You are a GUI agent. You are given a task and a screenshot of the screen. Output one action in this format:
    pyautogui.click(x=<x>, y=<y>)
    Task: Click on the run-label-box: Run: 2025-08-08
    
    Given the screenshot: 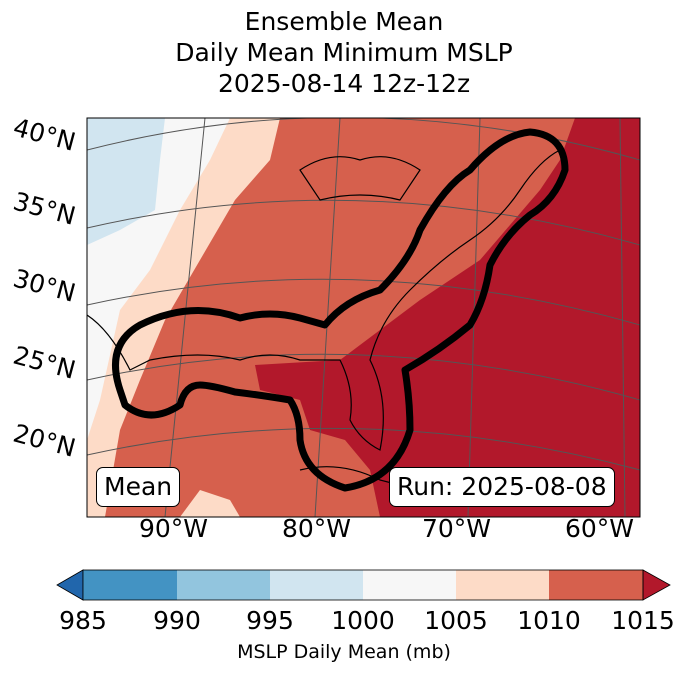 What is the action you would take?
    pyautogui.click(x=502, y=487)
    